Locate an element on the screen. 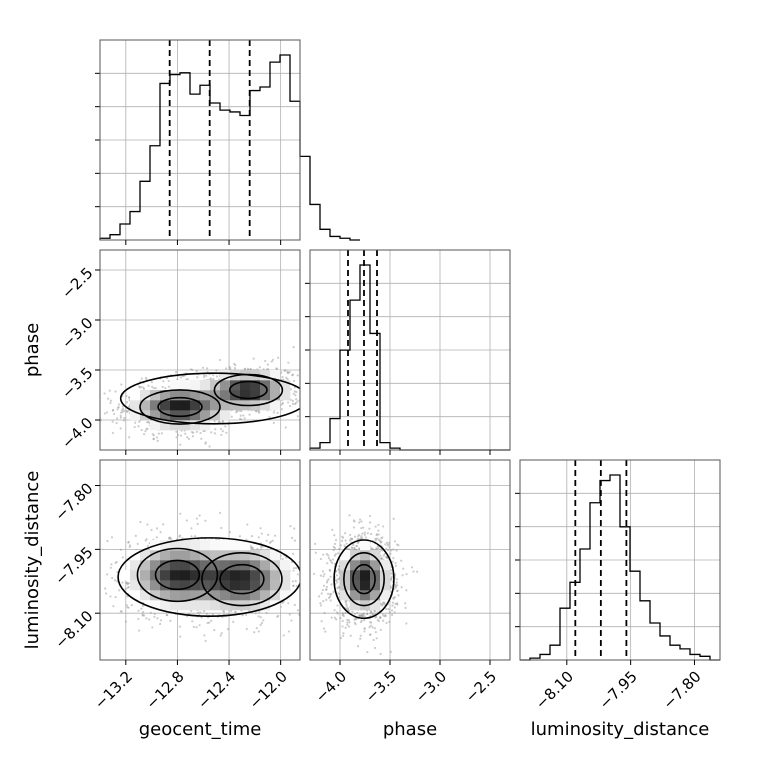 Image resolution: width=760 pixels, height=760 pixels. 2d-panel-phase-luminosity_distance is located at coordinates (410, 560).